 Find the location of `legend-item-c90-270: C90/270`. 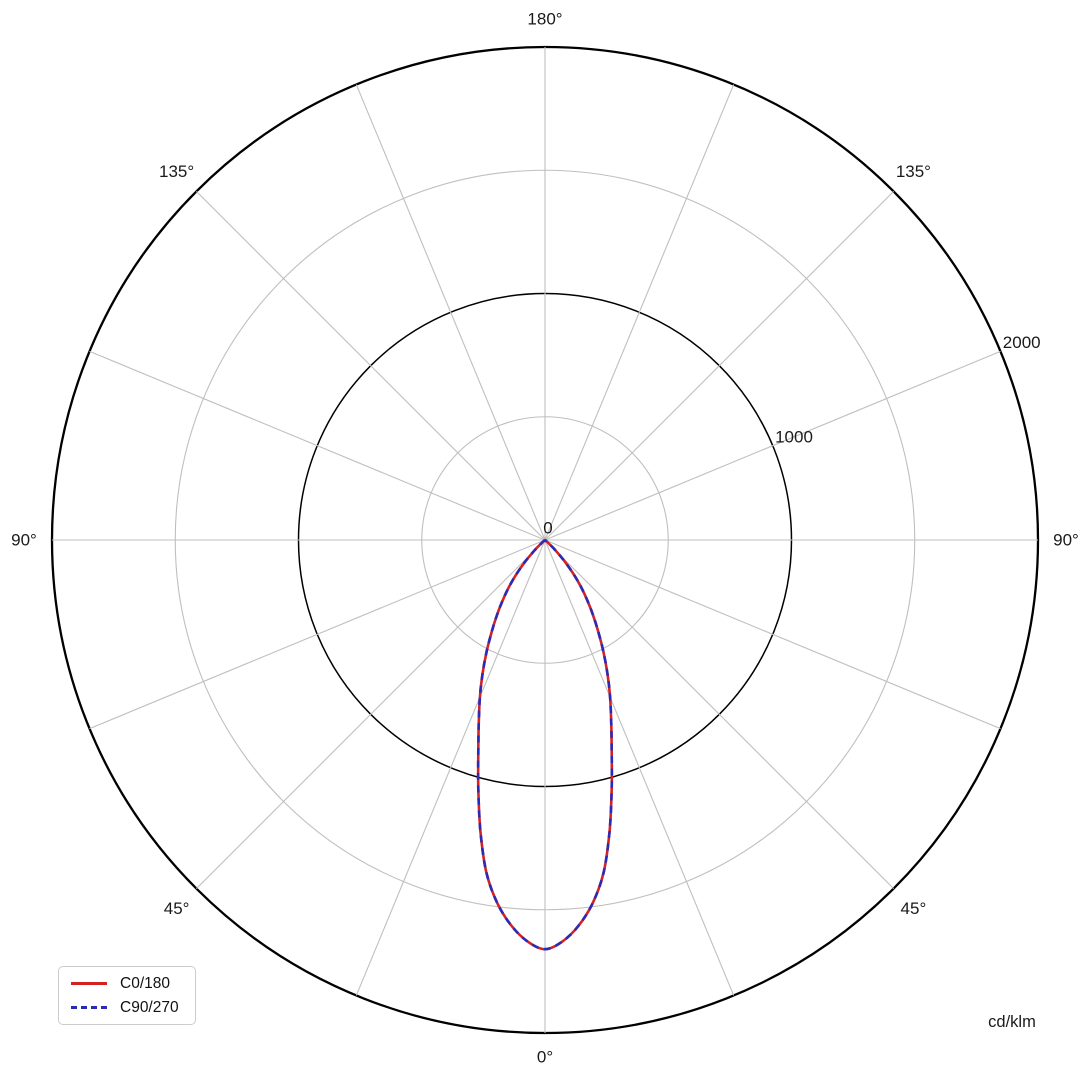

legend-item-c90-270: C90/270 is located at coordinates (127, 1007).